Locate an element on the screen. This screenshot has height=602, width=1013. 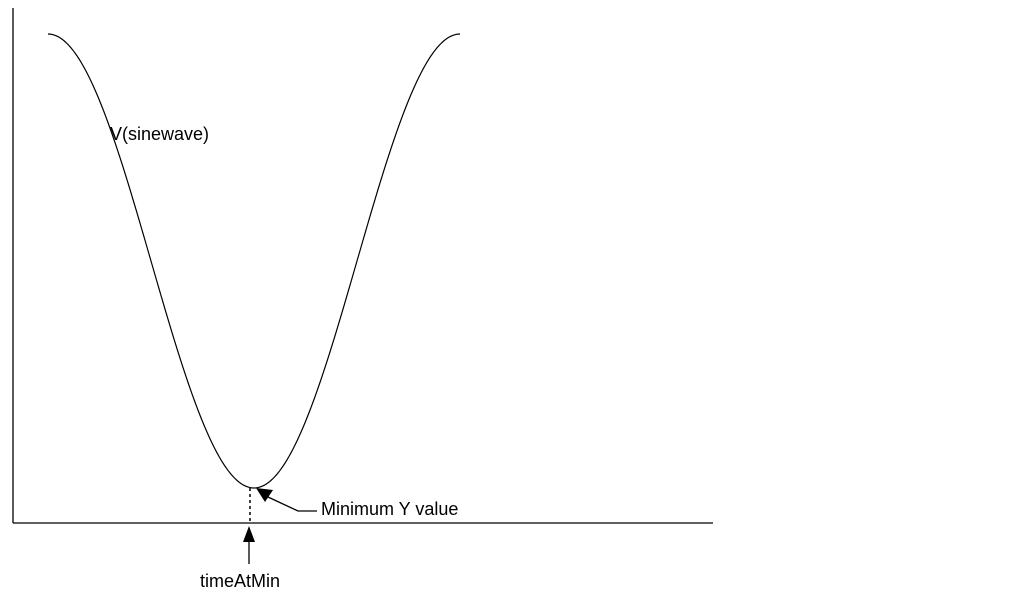
min-annotation: Minimum Y value is located at coordinates (389, 509).